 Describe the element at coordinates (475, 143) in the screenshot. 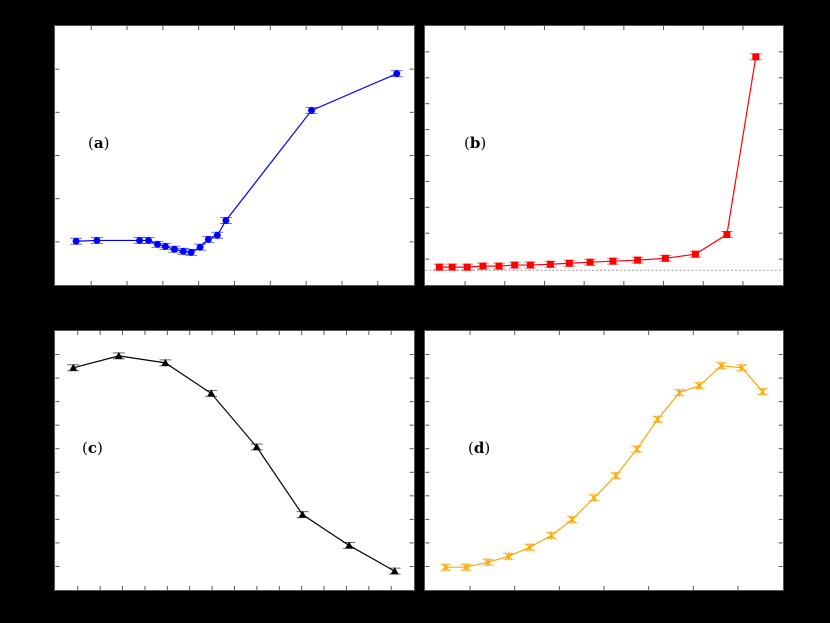

I see `panel-label-b: (b)` at that location.